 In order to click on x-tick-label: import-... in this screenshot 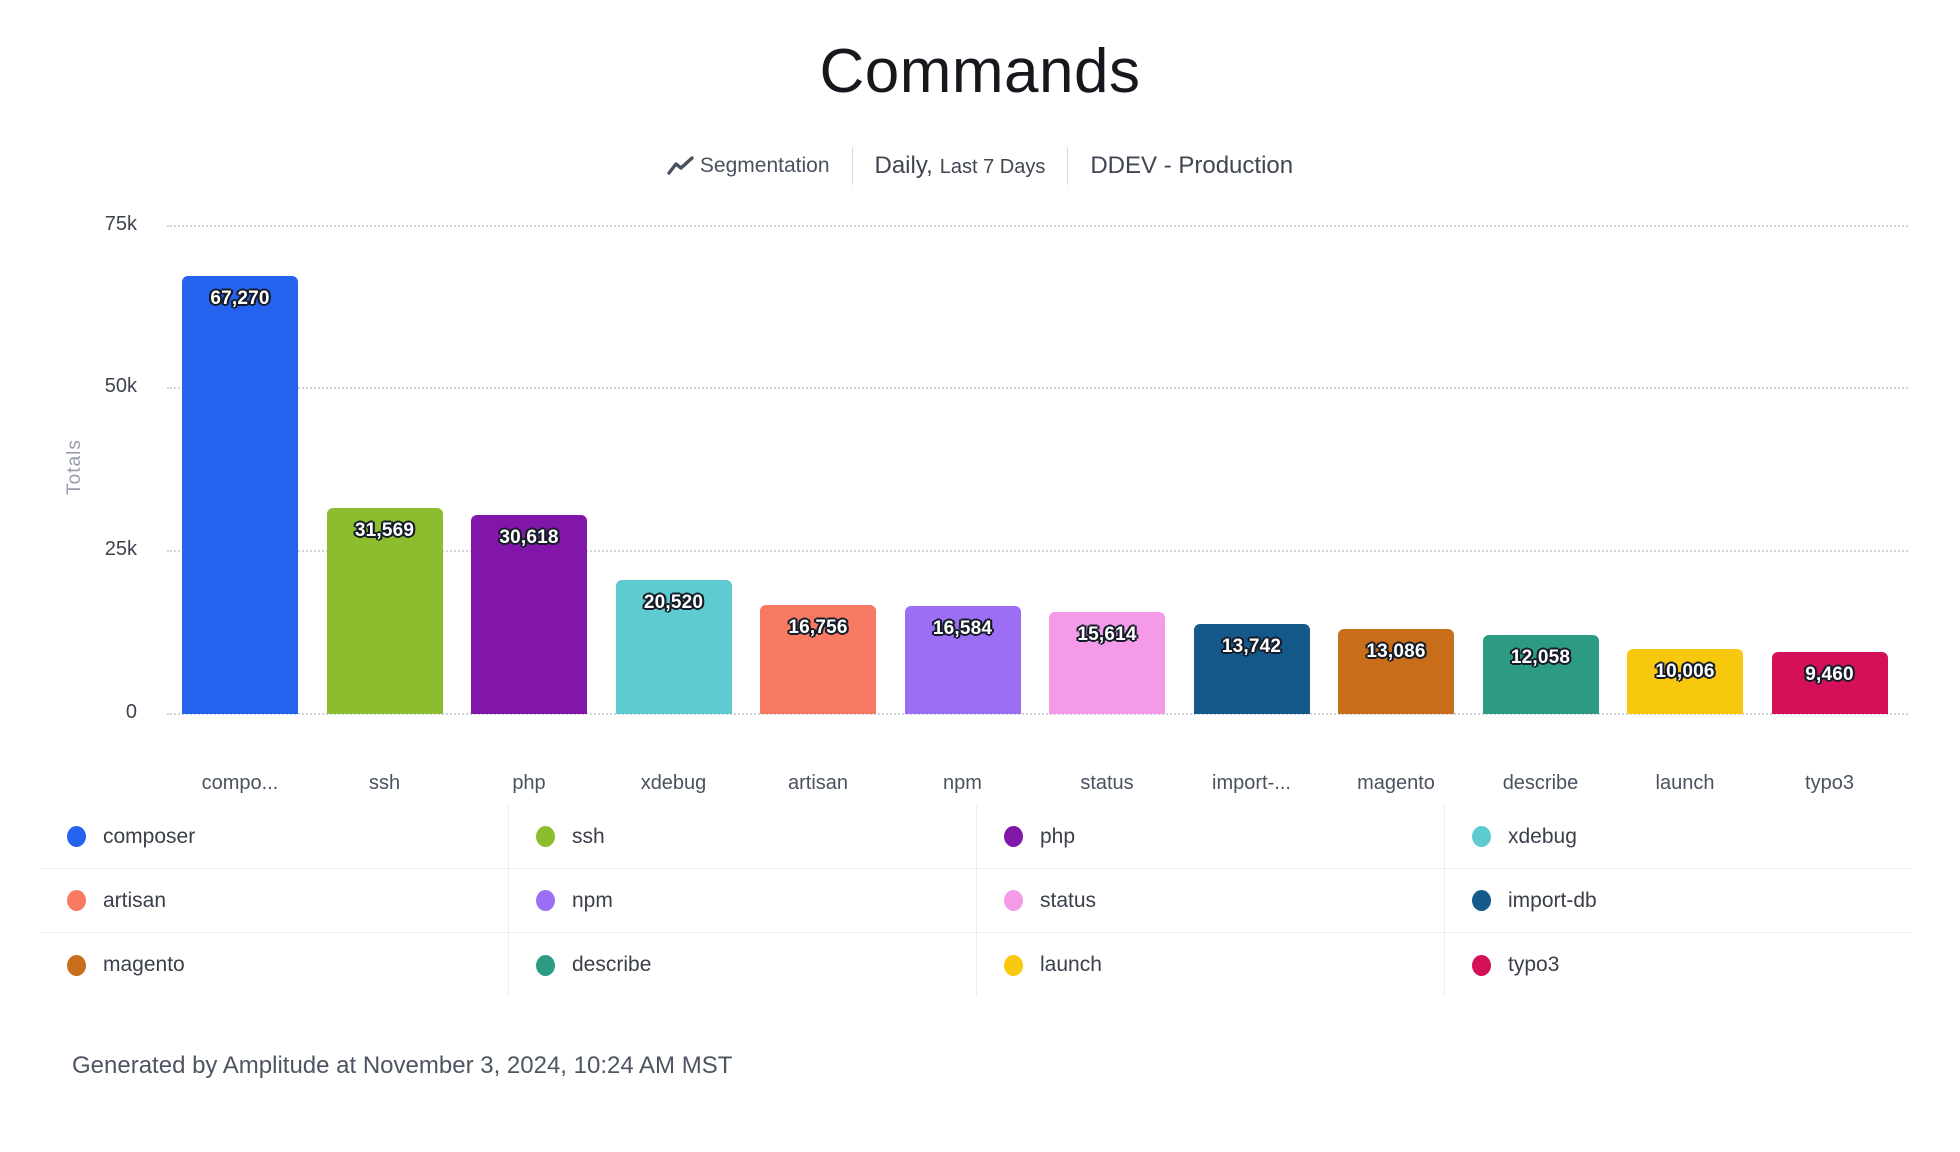, I will do `click(1251, 783)`.